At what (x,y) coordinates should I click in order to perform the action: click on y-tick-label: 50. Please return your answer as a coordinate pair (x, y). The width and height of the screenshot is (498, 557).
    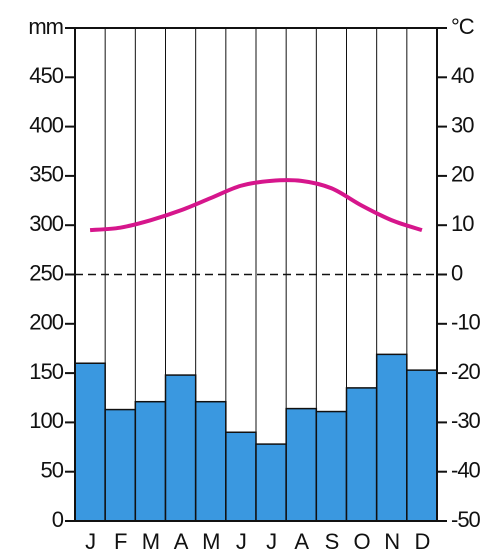
    Looking at the image, I should click on (52, 470).